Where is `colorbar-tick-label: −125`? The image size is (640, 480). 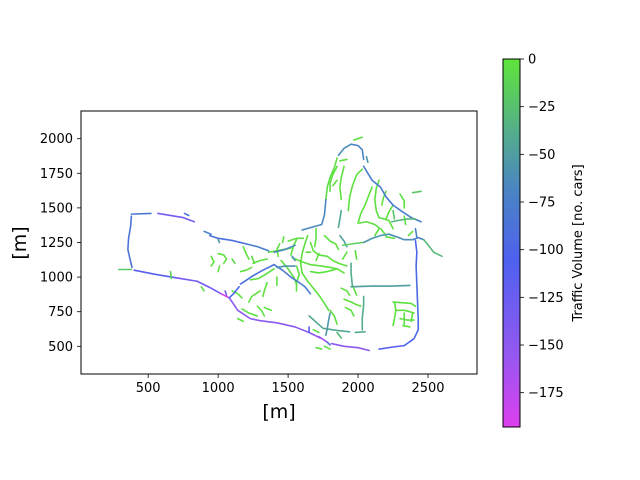 colorbar-tick-label: −125 is located at coordinates (546, 298).